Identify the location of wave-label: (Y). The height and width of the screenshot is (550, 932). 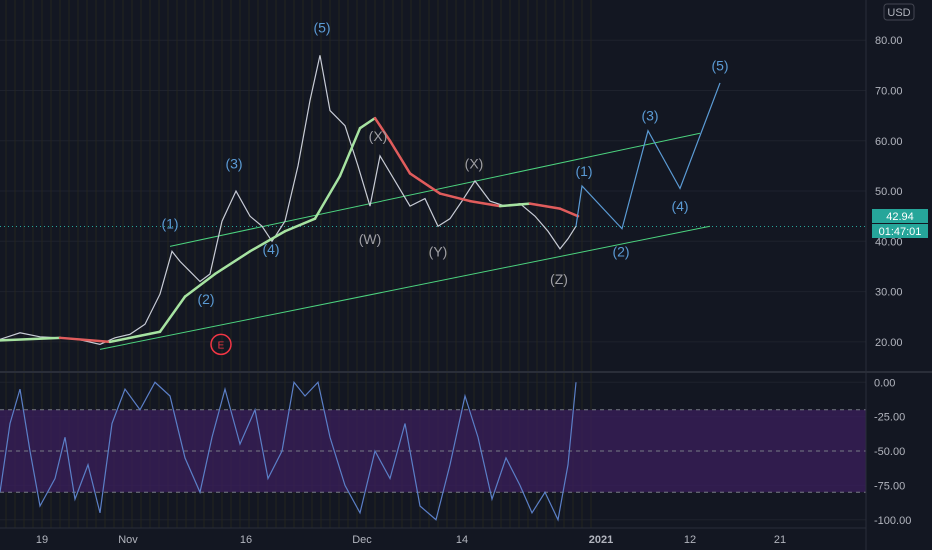
(438, 251).